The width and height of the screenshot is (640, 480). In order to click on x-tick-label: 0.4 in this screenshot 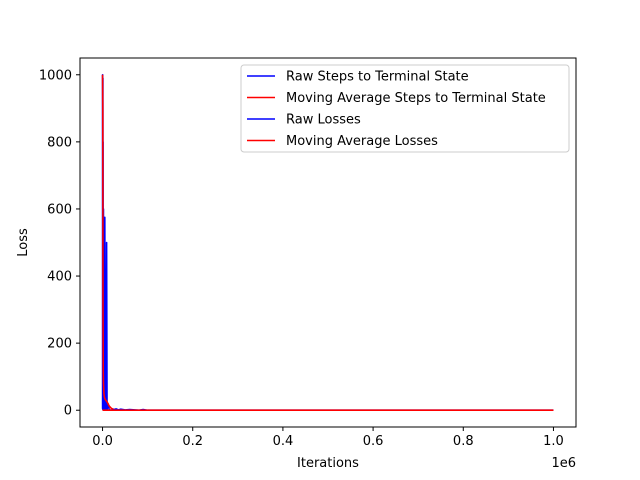, I will do `click(283, 441)`.